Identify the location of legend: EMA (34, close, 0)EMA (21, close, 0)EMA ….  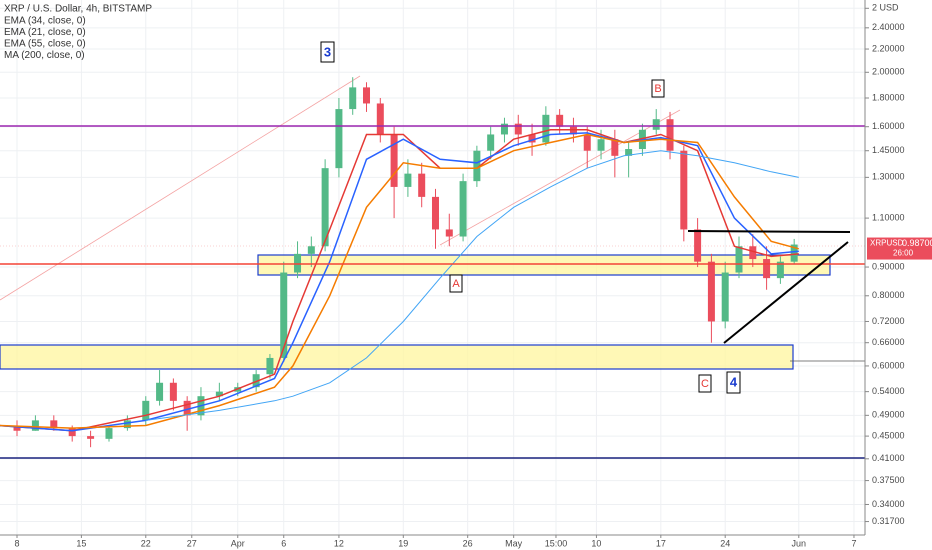
(45, 39).